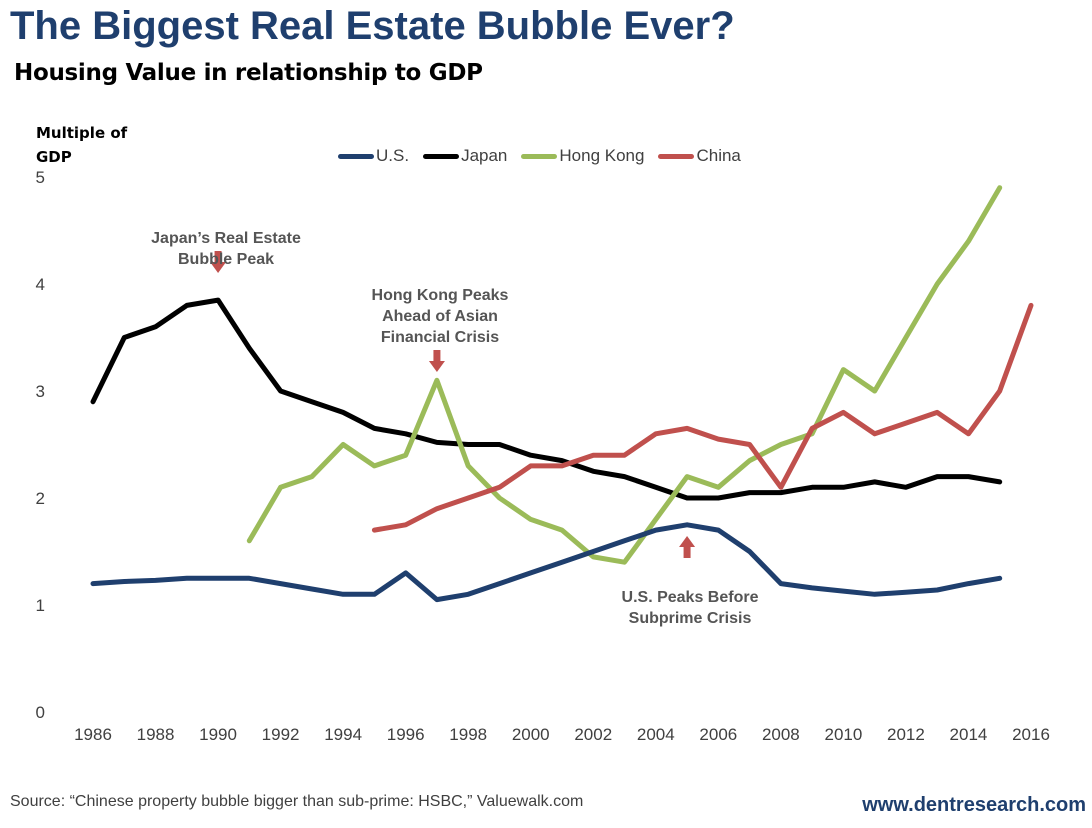 The height and width of the screenshot is (828, 1092). What do you see at coordinates (40, 284) in the screenshot?
I see `y-tick-label-4: 4` at bounding box center [40, 284].